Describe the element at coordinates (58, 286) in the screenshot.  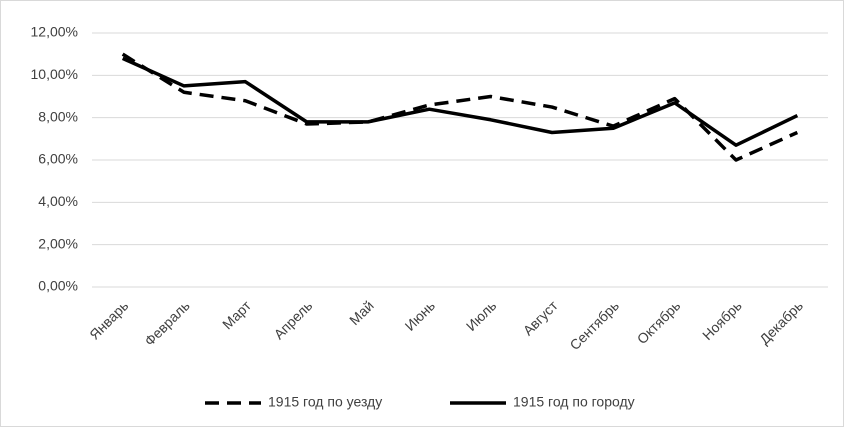
I see `y-tick-label: 0,00%` at that location.